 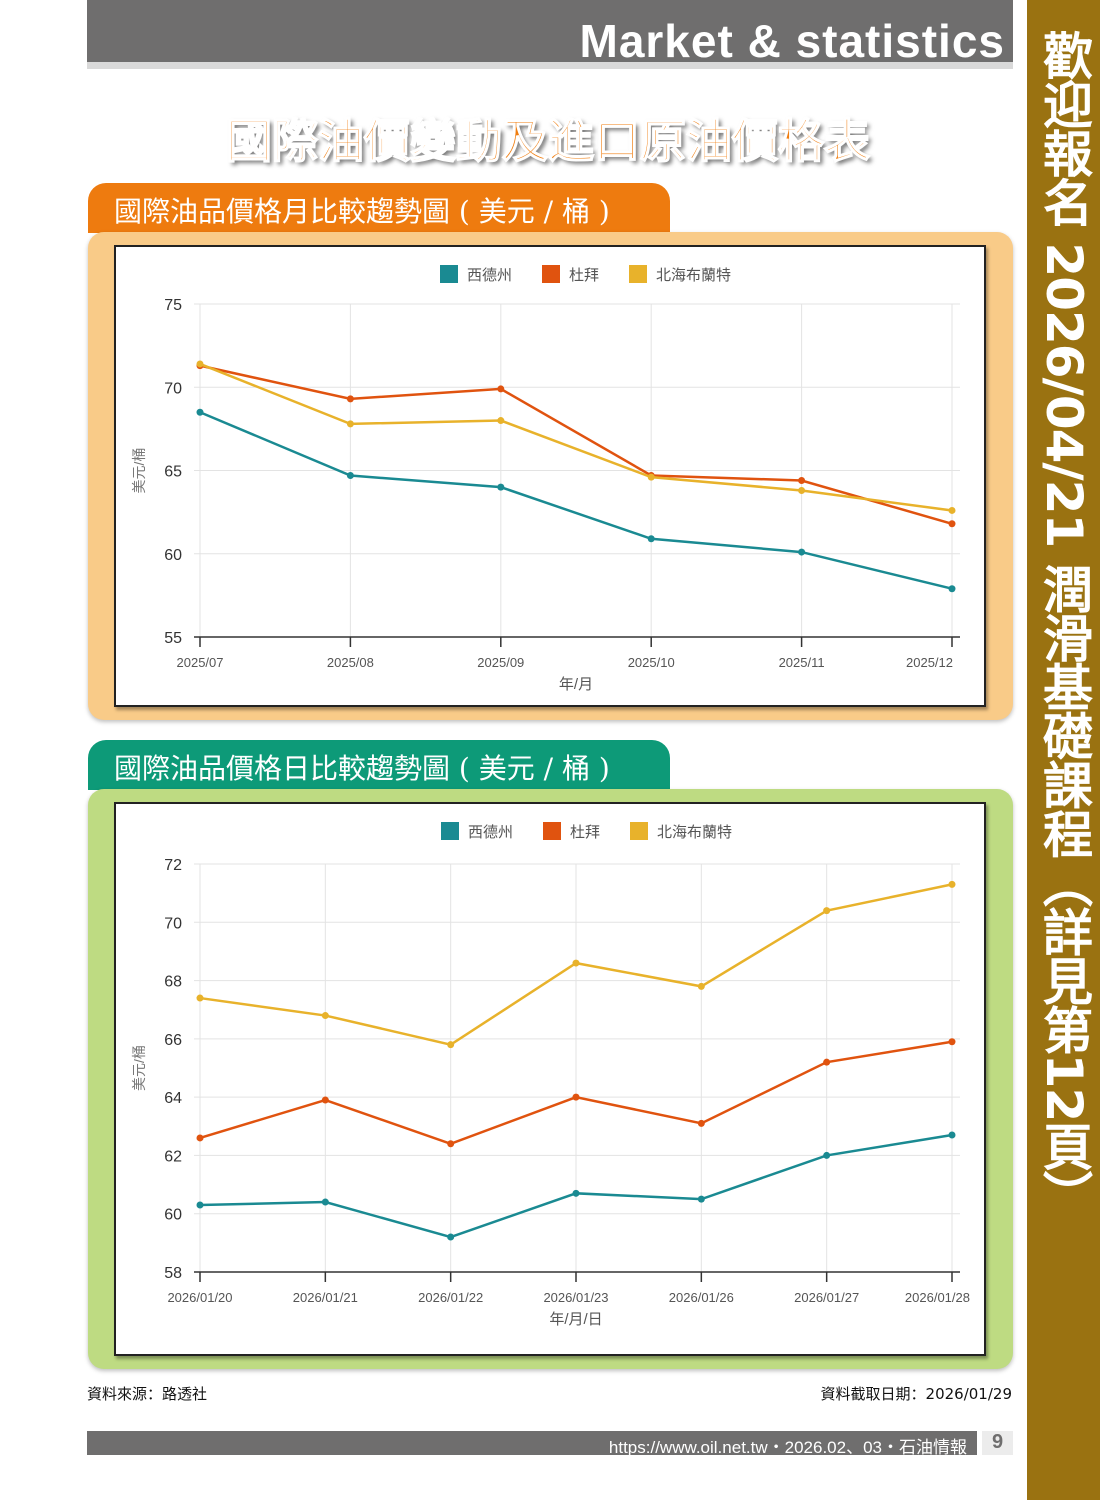 I want to click on x-tick-label: 2026/01/22, so click(x=450, y=1297).